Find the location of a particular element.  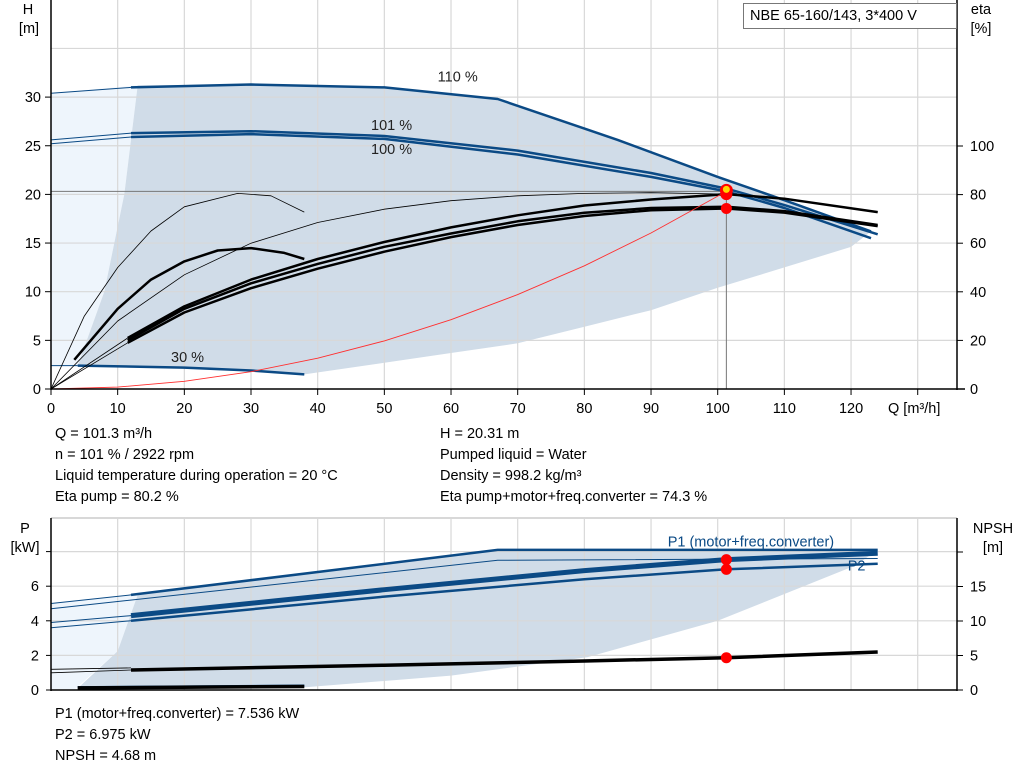

x-axis-label: Q [m³/h] is located at coordinates (914, 409).